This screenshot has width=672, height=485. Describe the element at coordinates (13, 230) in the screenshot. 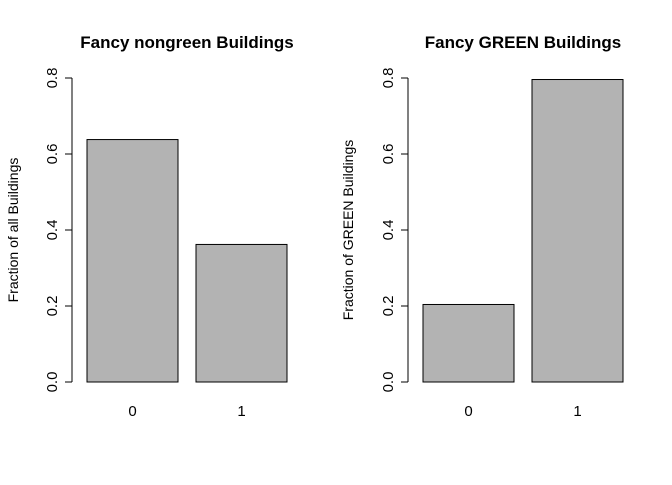

I see `y-axis-label: Fraction of all Buildings` at that location.